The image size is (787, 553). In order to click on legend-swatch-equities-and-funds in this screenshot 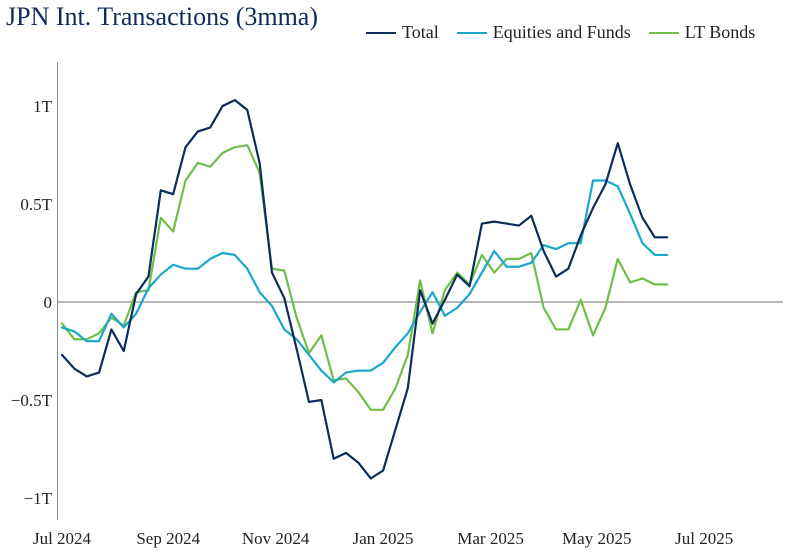, I will do `click(471, 32)`.